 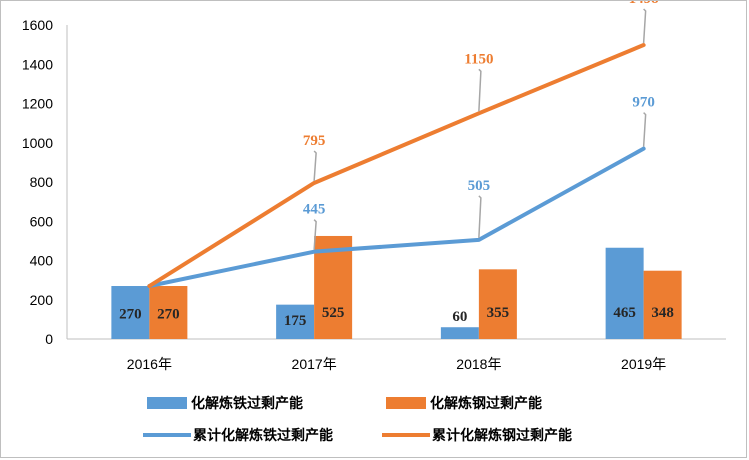 What do you see at coordinates (37, 143) in the screenshot?
I see `y-tick-label: 1000` at bounding box center [37, 143].